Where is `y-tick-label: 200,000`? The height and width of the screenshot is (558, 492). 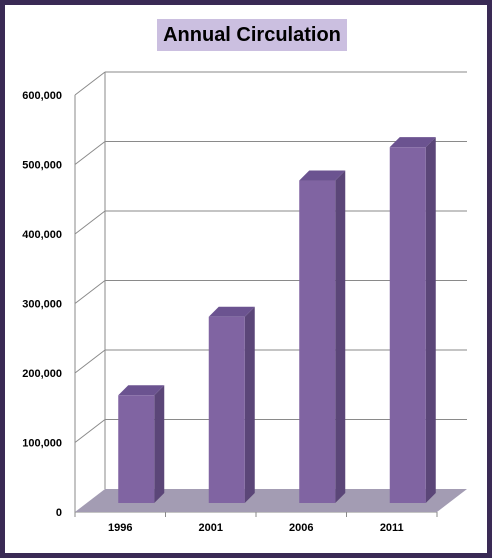
y-tick-label: 200,000 is located at coordinates (42, 374).